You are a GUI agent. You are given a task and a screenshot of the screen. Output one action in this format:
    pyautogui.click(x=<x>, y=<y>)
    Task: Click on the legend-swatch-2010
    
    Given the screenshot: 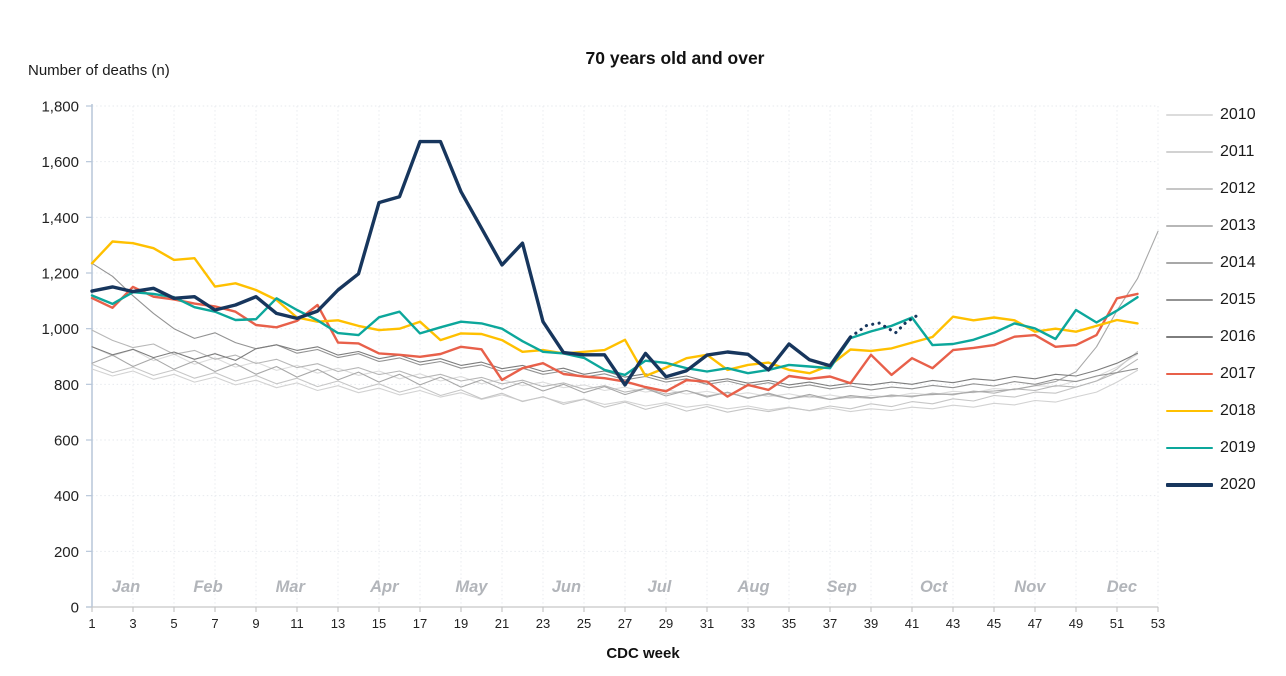 What is the action you would take?
    pyautogui.click(x=1189, y=115)
    